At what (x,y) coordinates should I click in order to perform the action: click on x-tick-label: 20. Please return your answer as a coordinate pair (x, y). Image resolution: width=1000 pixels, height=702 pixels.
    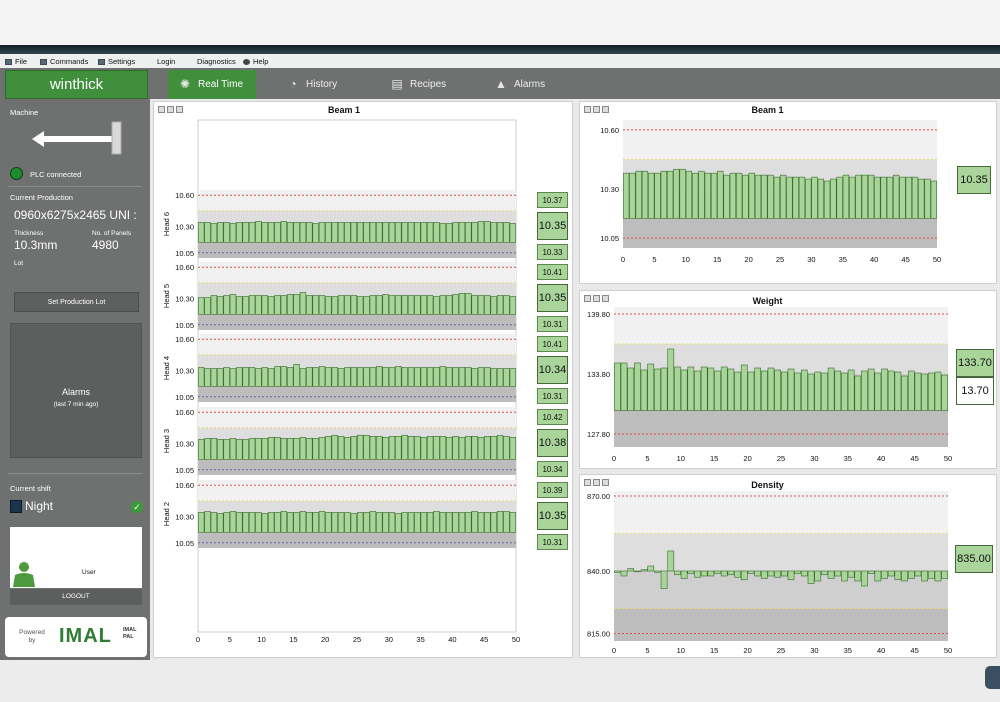
    Looking at the image, I should click on (325, 639).